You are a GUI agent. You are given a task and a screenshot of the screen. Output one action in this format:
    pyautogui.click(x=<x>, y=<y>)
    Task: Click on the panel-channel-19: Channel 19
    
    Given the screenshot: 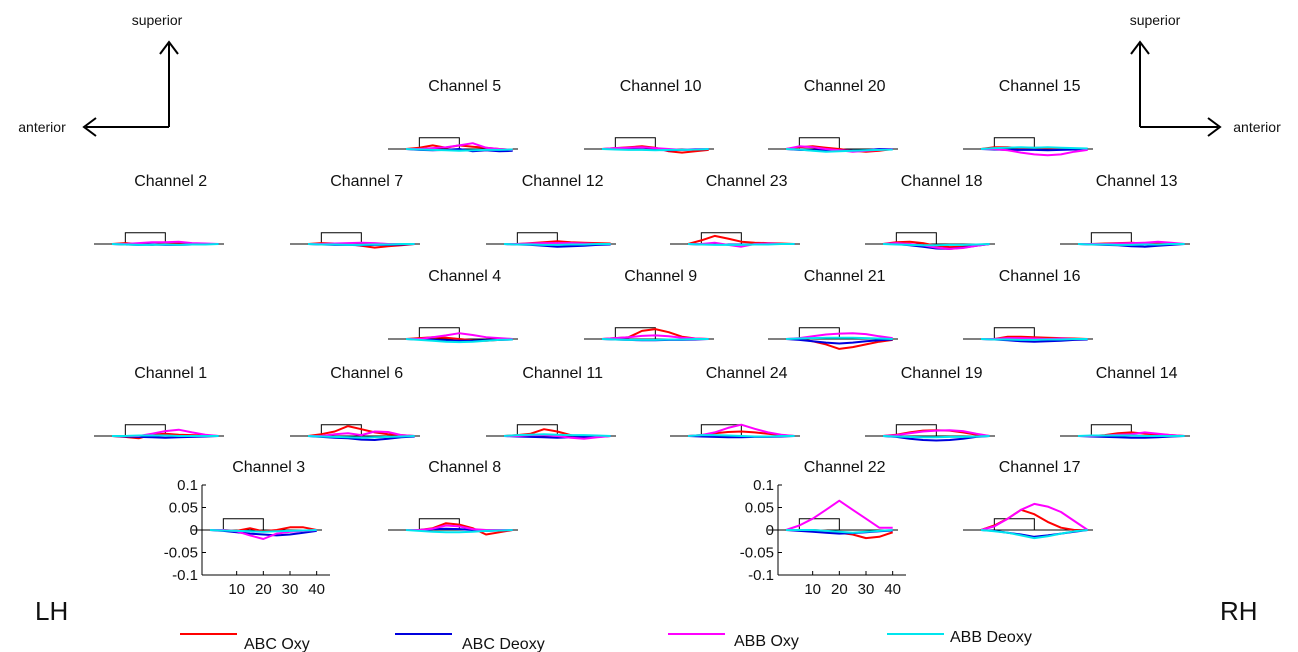 What is the action you would take?
    pyautogui.click(x=930, y=403)
    